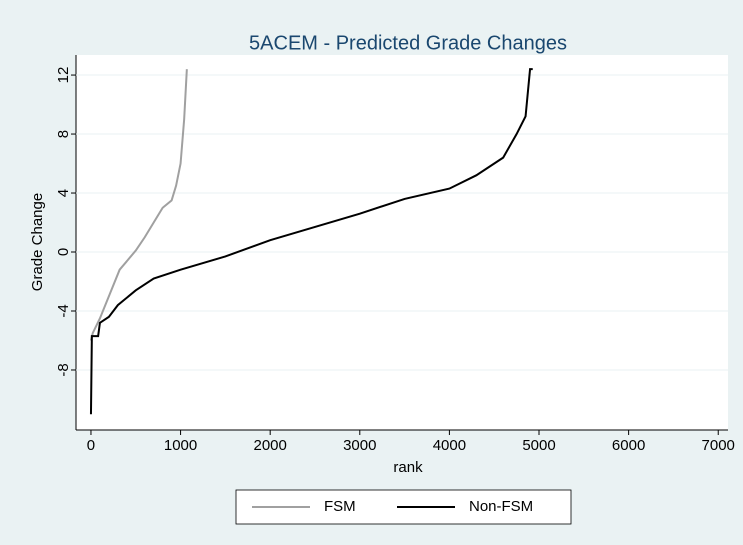 This screenshot has width=743, height=545. What do you see at coordinates (37, 242) in the screenshot?
I see `y-axis-label: Grade Change` at bounding box center [37, 242].